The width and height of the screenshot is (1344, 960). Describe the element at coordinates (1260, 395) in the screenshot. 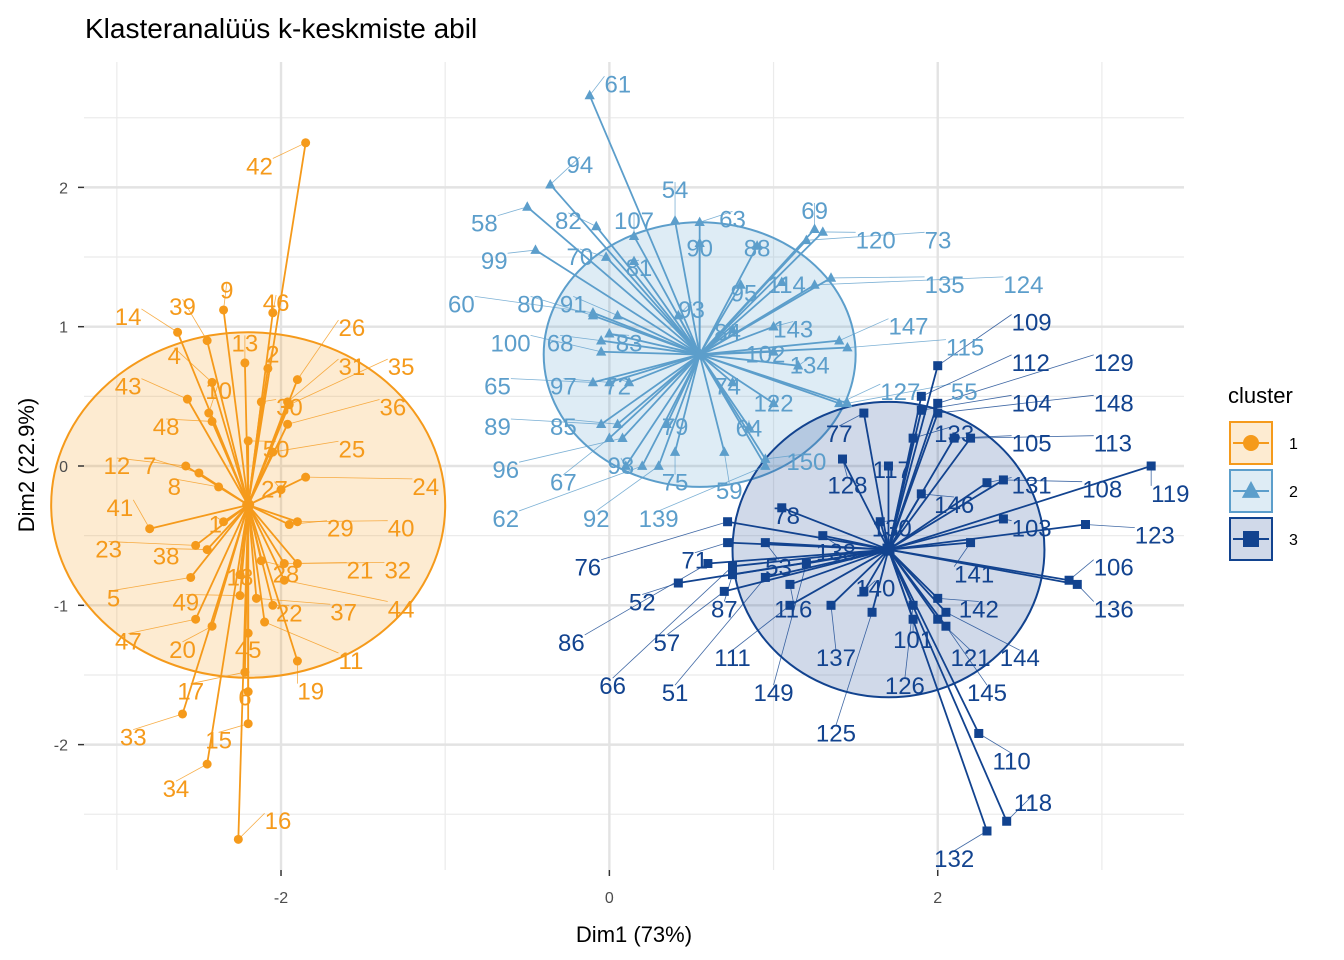

I see `legend-title: cluster` at that location.